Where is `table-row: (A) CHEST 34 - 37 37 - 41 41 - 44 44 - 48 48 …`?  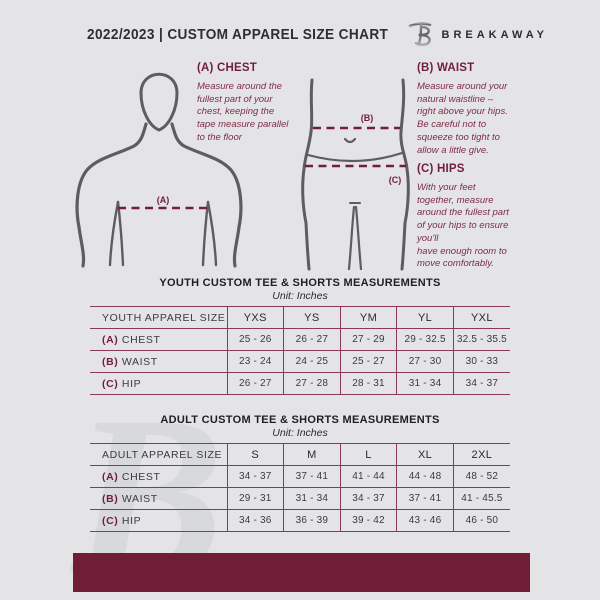
table-row: (A) CHEST 34 - 37 37 - 41 41 - 44 44 - 48 48 … is located at coordinates (300, 476).